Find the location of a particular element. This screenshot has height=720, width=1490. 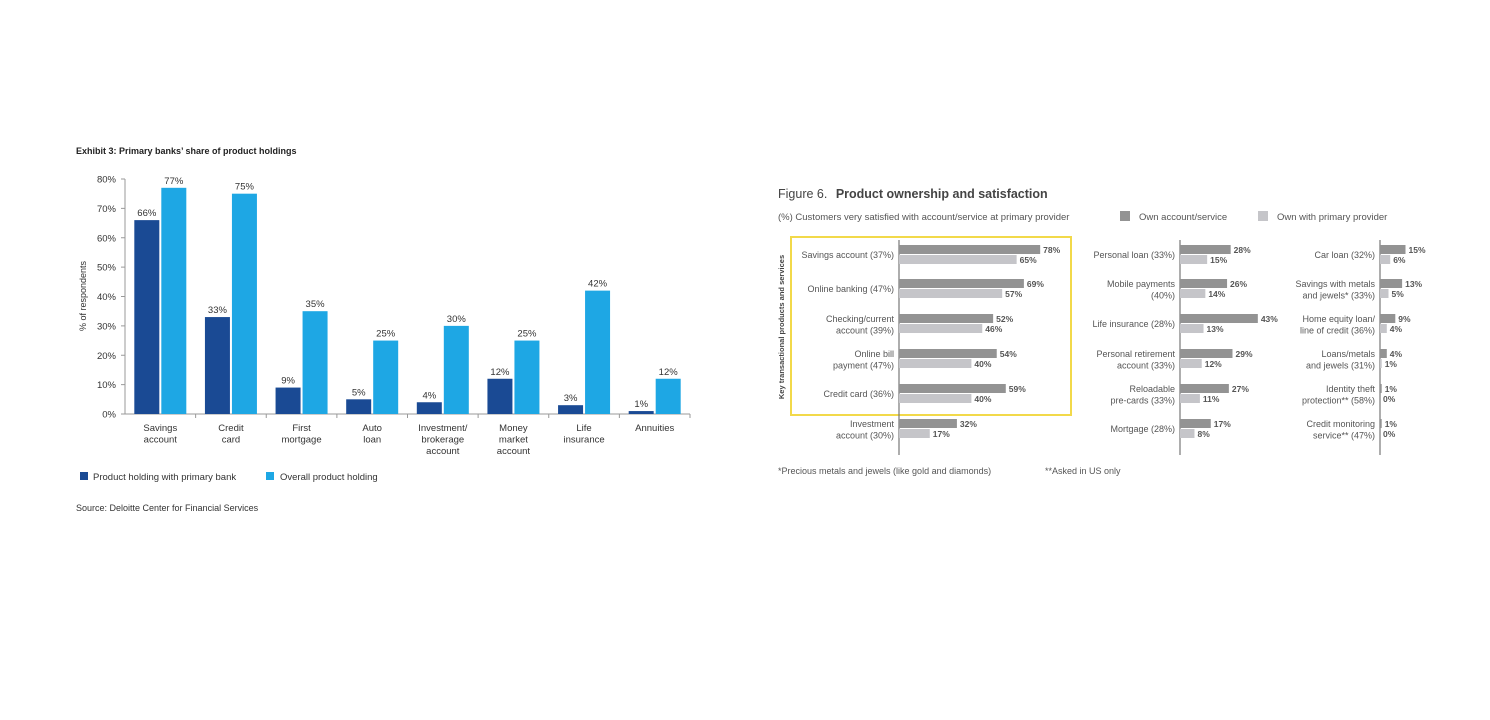

legend-swatch-own is located at coordinates (1125, 216).